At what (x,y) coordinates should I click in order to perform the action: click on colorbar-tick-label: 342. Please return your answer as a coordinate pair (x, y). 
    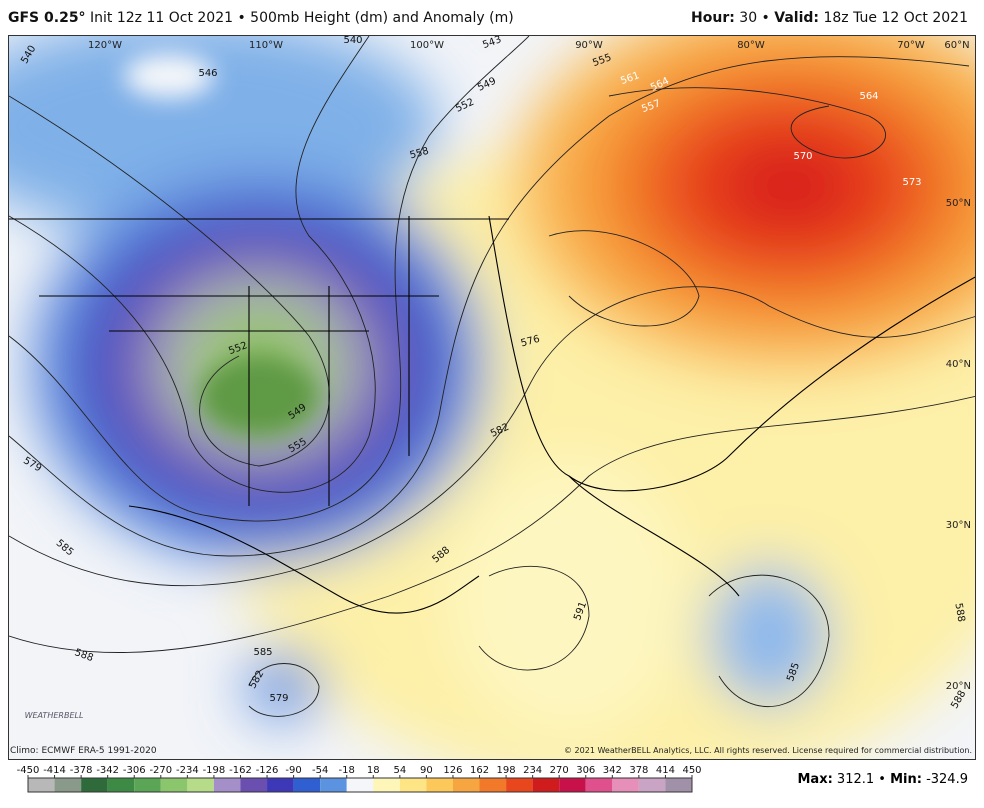
    Looking at the image, I should click on (612, 770).